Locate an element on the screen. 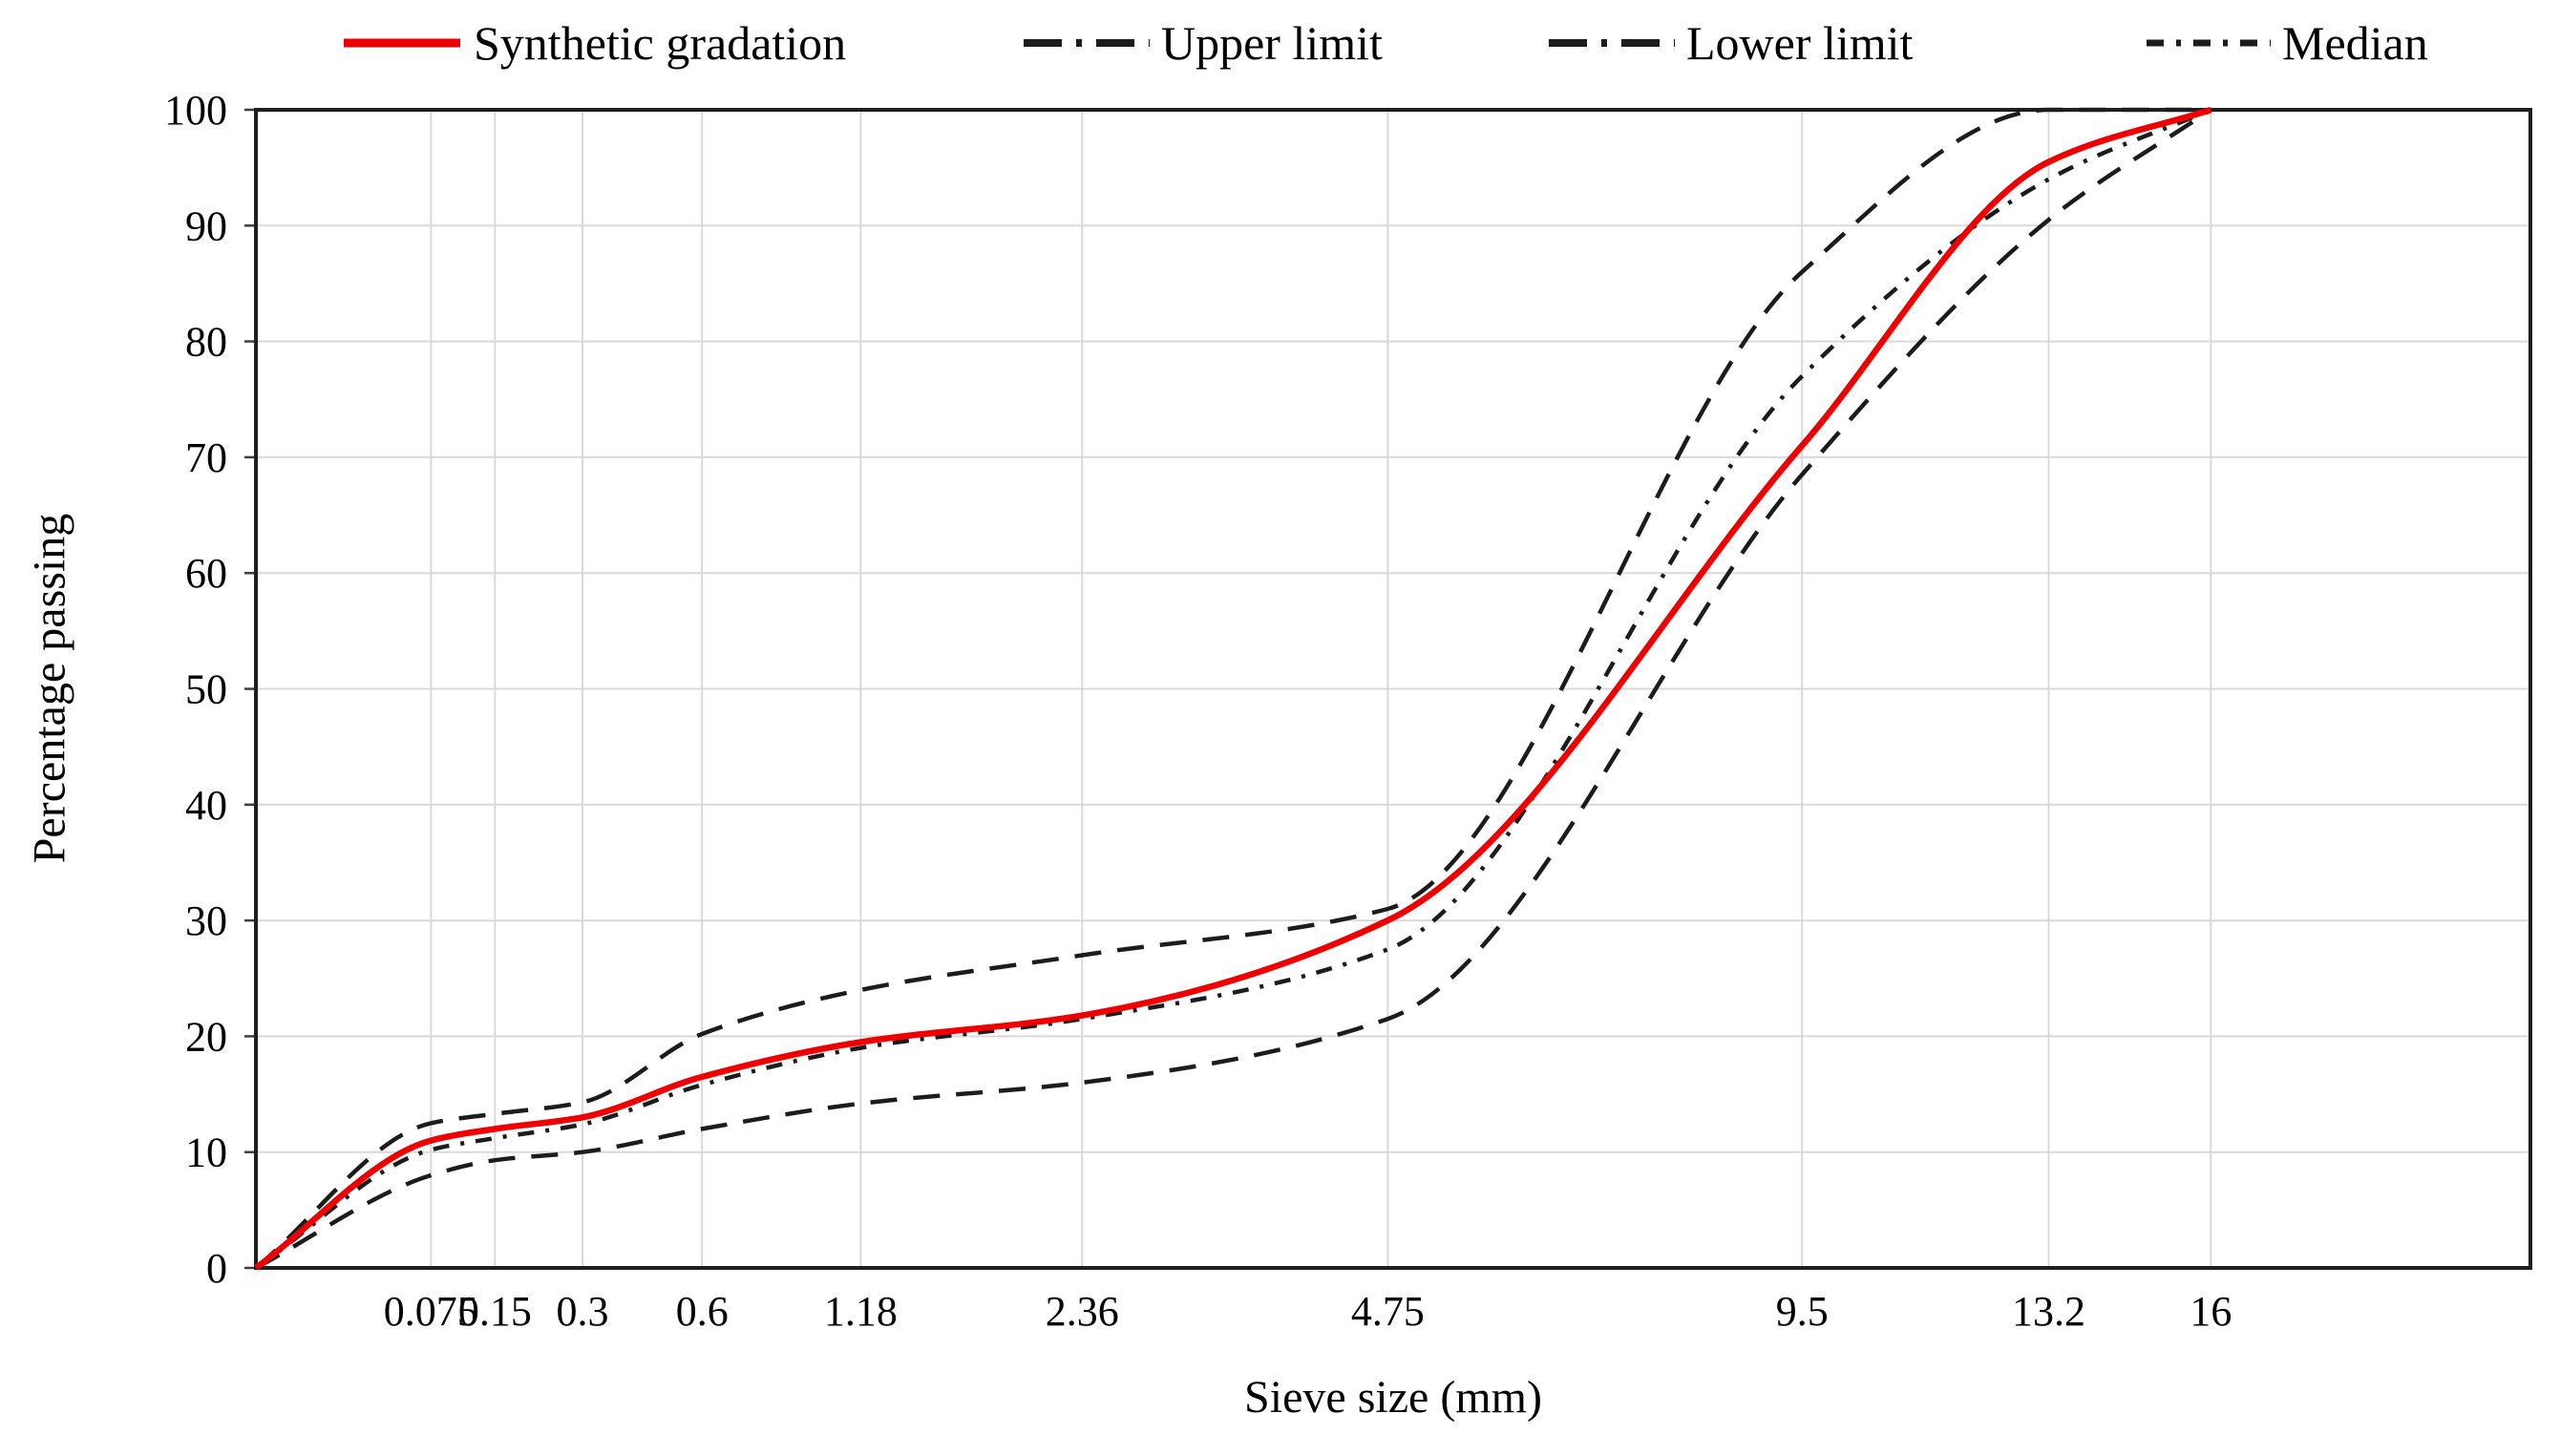 This screenshot has height=1456, width=2560. x-tick-label: 16 is located at coordinates (2211, 1311).